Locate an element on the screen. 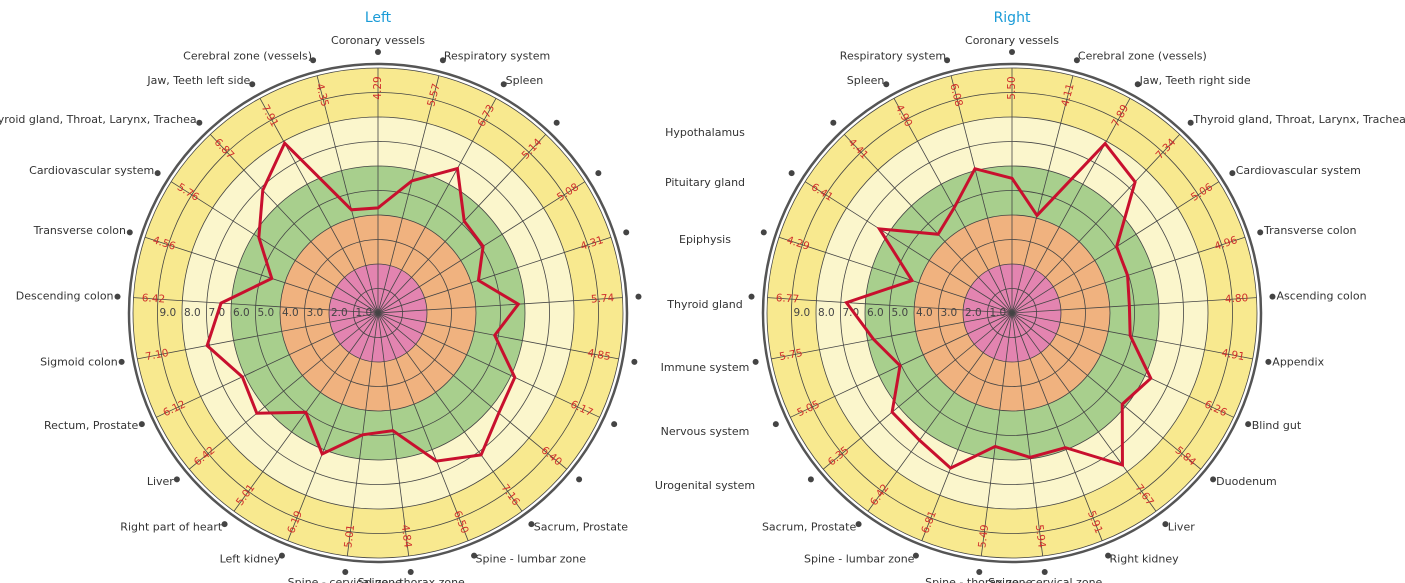  value-label: 4.80 is located at coordinates (1237, 298).